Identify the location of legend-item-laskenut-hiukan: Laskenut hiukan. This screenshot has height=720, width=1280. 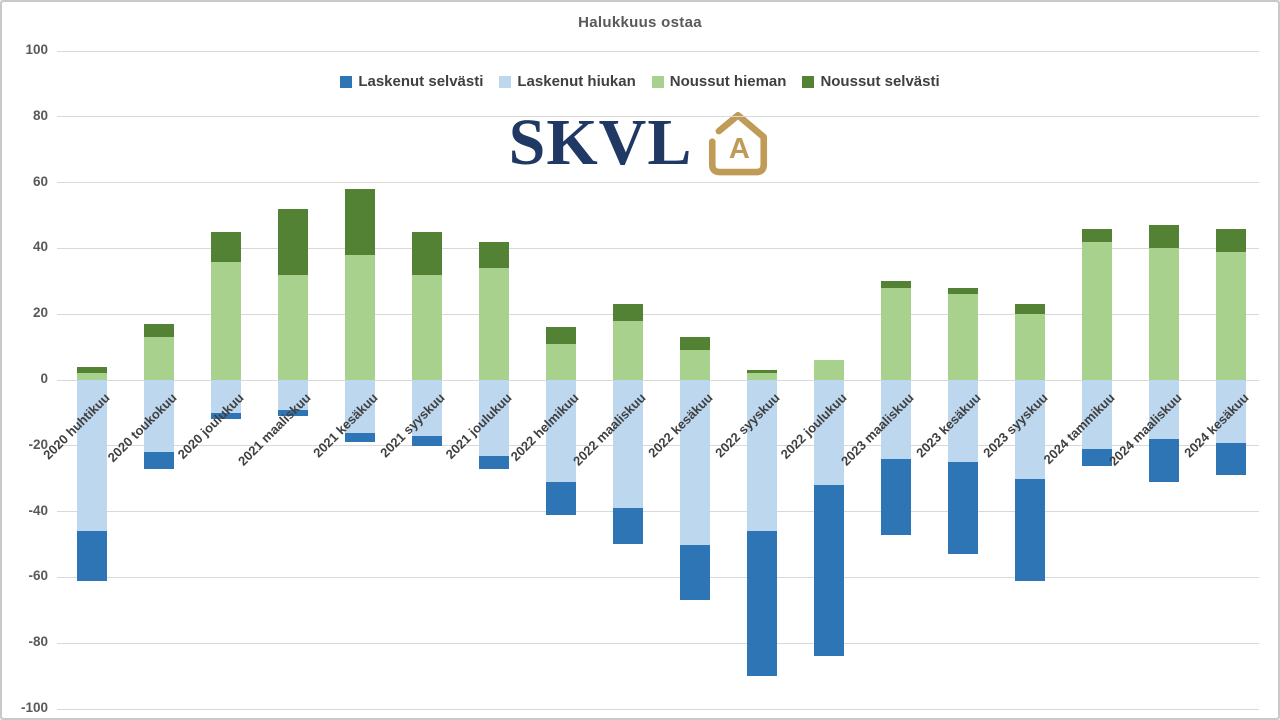
(567, 81).